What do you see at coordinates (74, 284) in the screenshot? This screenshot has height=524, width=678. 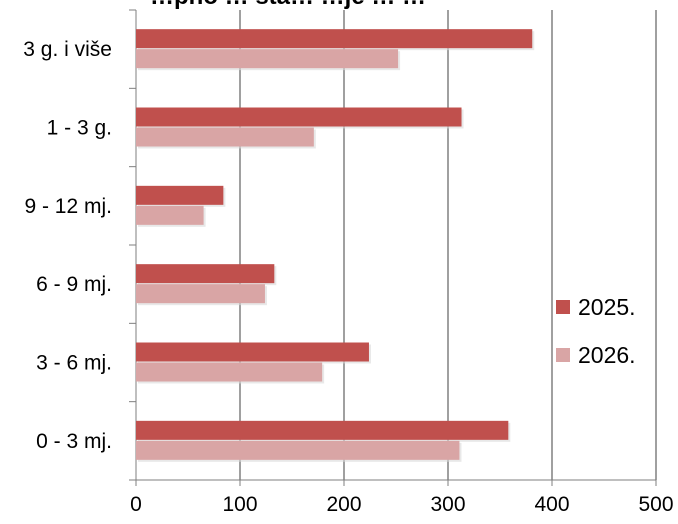 I see `category-label: 6 - 9 mj.` at bounding box center [74, 284].